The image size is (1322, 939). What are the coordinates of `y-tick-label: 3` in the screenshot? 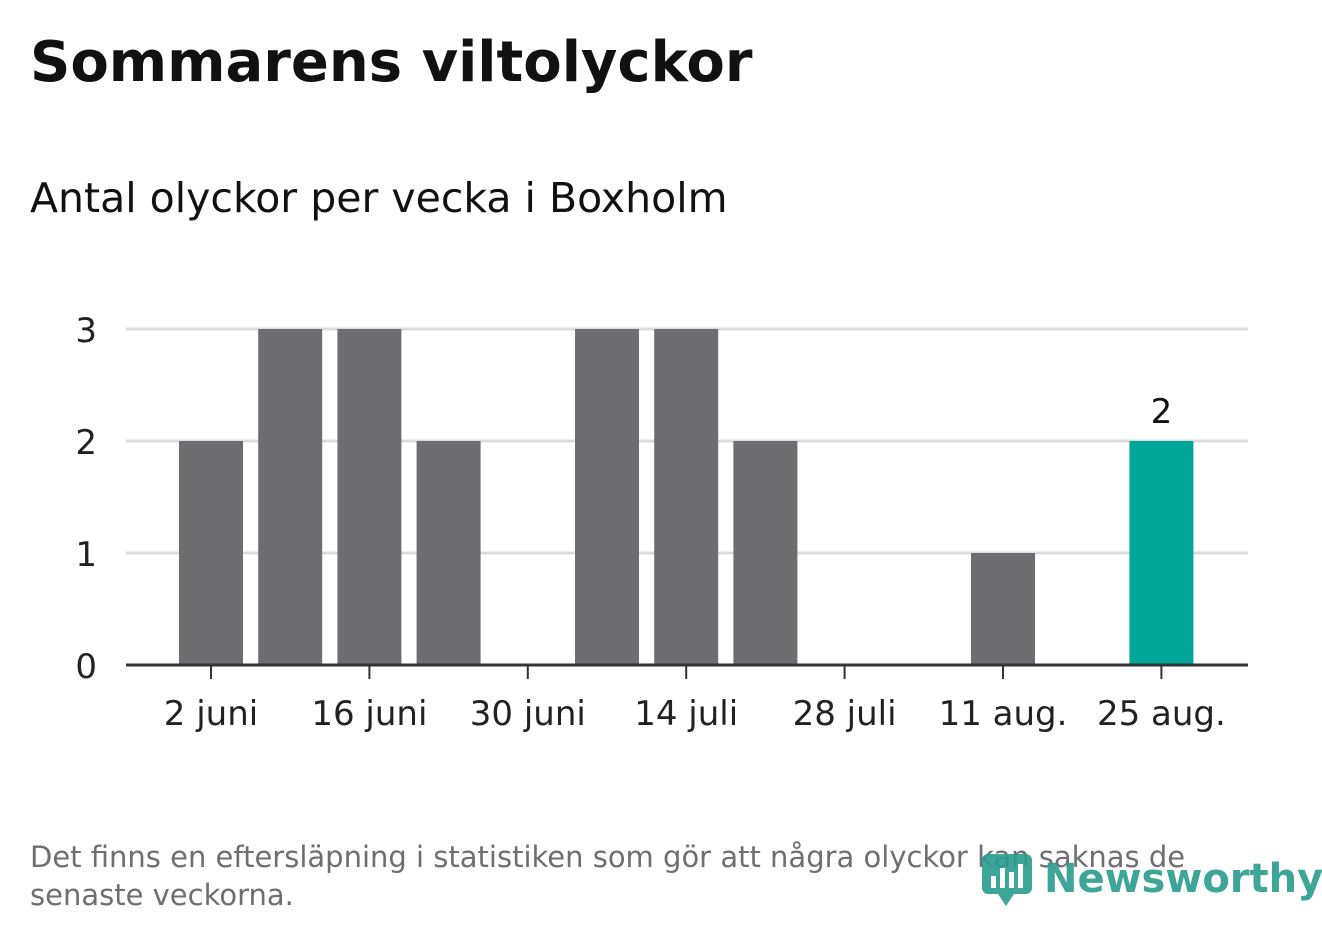 It's located at (86, 331).